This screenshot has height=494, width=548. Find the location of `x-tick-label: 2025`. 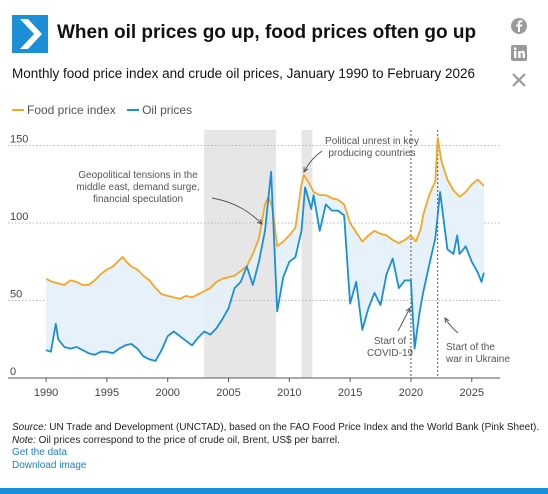

x-tick-label: 2025 is located at coordinates (472, 393).